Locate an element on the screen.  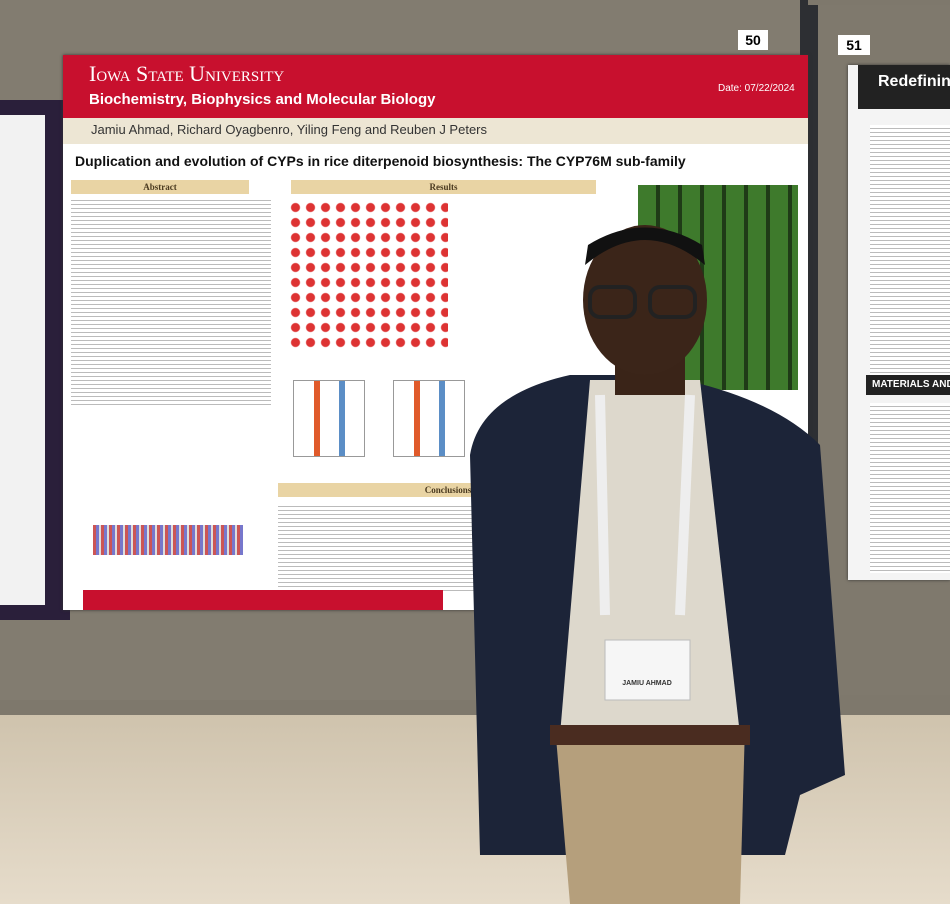
hair is located at coordinates (645, 246).